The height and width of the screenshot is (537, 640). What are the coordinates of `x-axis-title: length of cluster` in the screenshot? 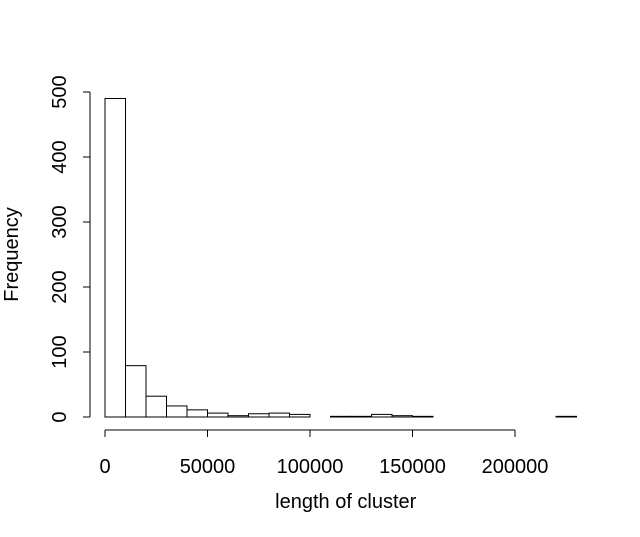 It's located at (346, 502).